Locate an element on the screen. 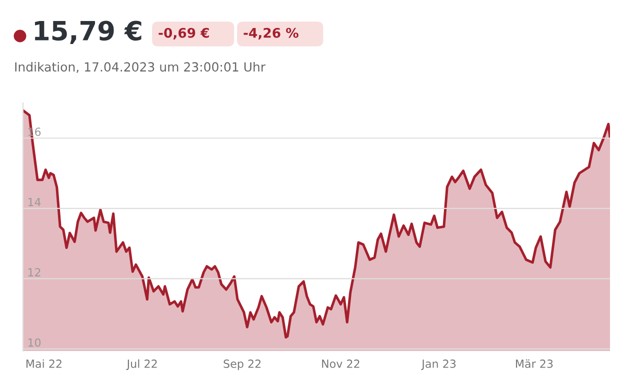 This screenshot has height=381, width=630. x-tick-label: Jan 23 is located at coordinates (438, 365).